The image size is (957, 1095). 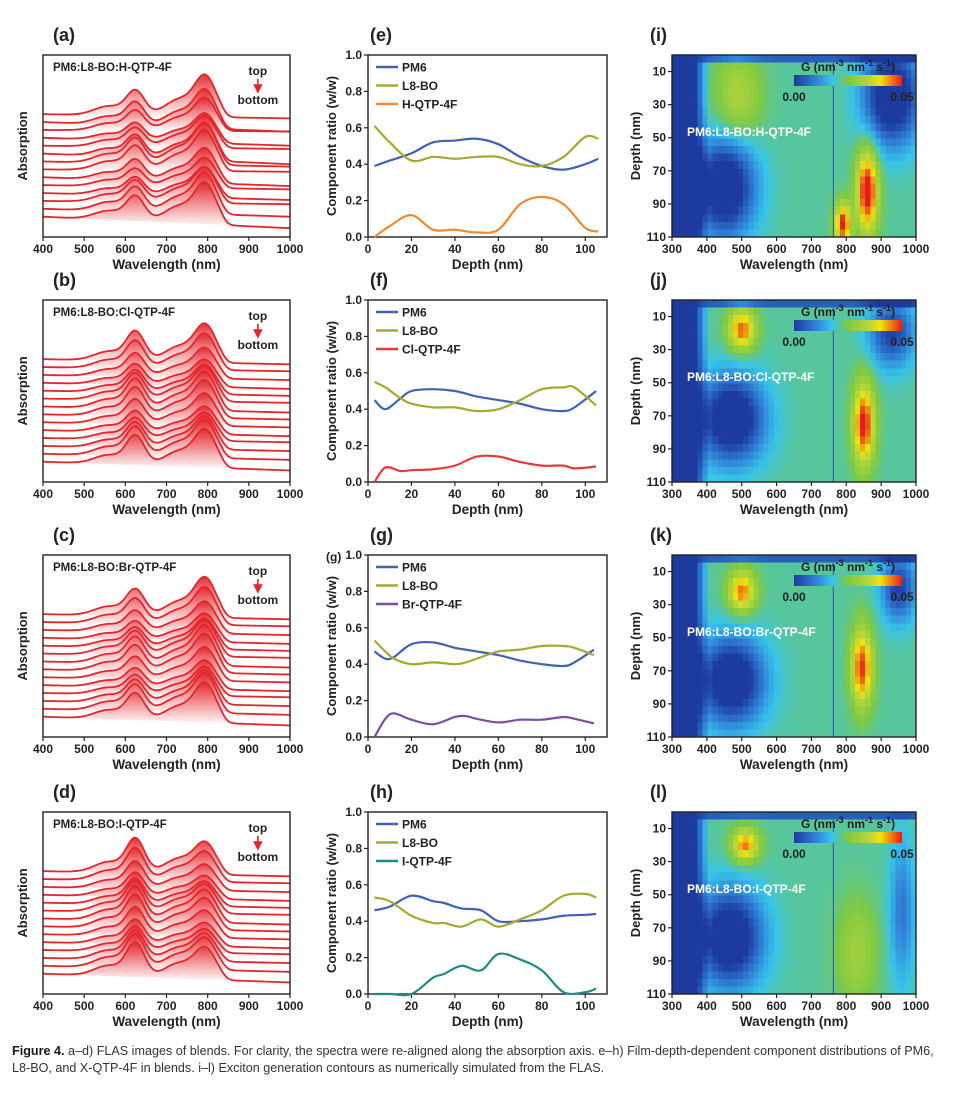 What do you see at coordinates (887, 563) in the screenshot?
I see `colorbar-title-part: -1` at bounding box center [887, 563].